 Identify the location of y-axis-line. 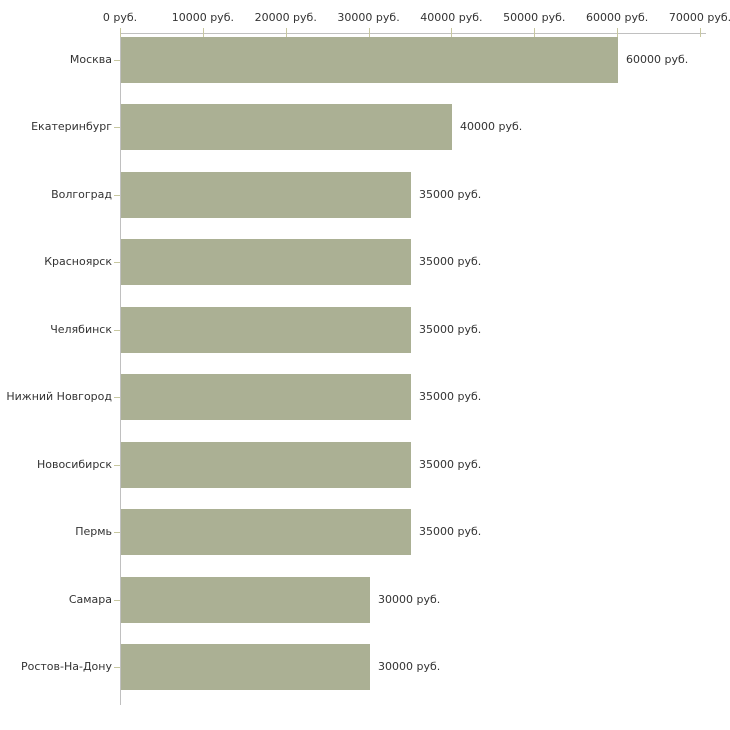
(120, 369).